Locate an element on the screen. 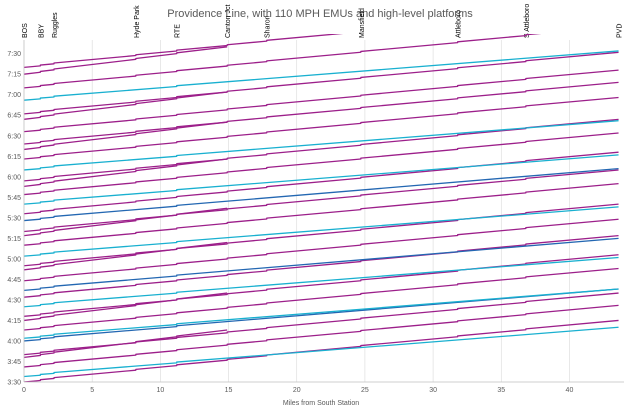 The width and height of the screenshot is (640, 416). y-tick-label: 6:15 is located at coordinates (14, 157).